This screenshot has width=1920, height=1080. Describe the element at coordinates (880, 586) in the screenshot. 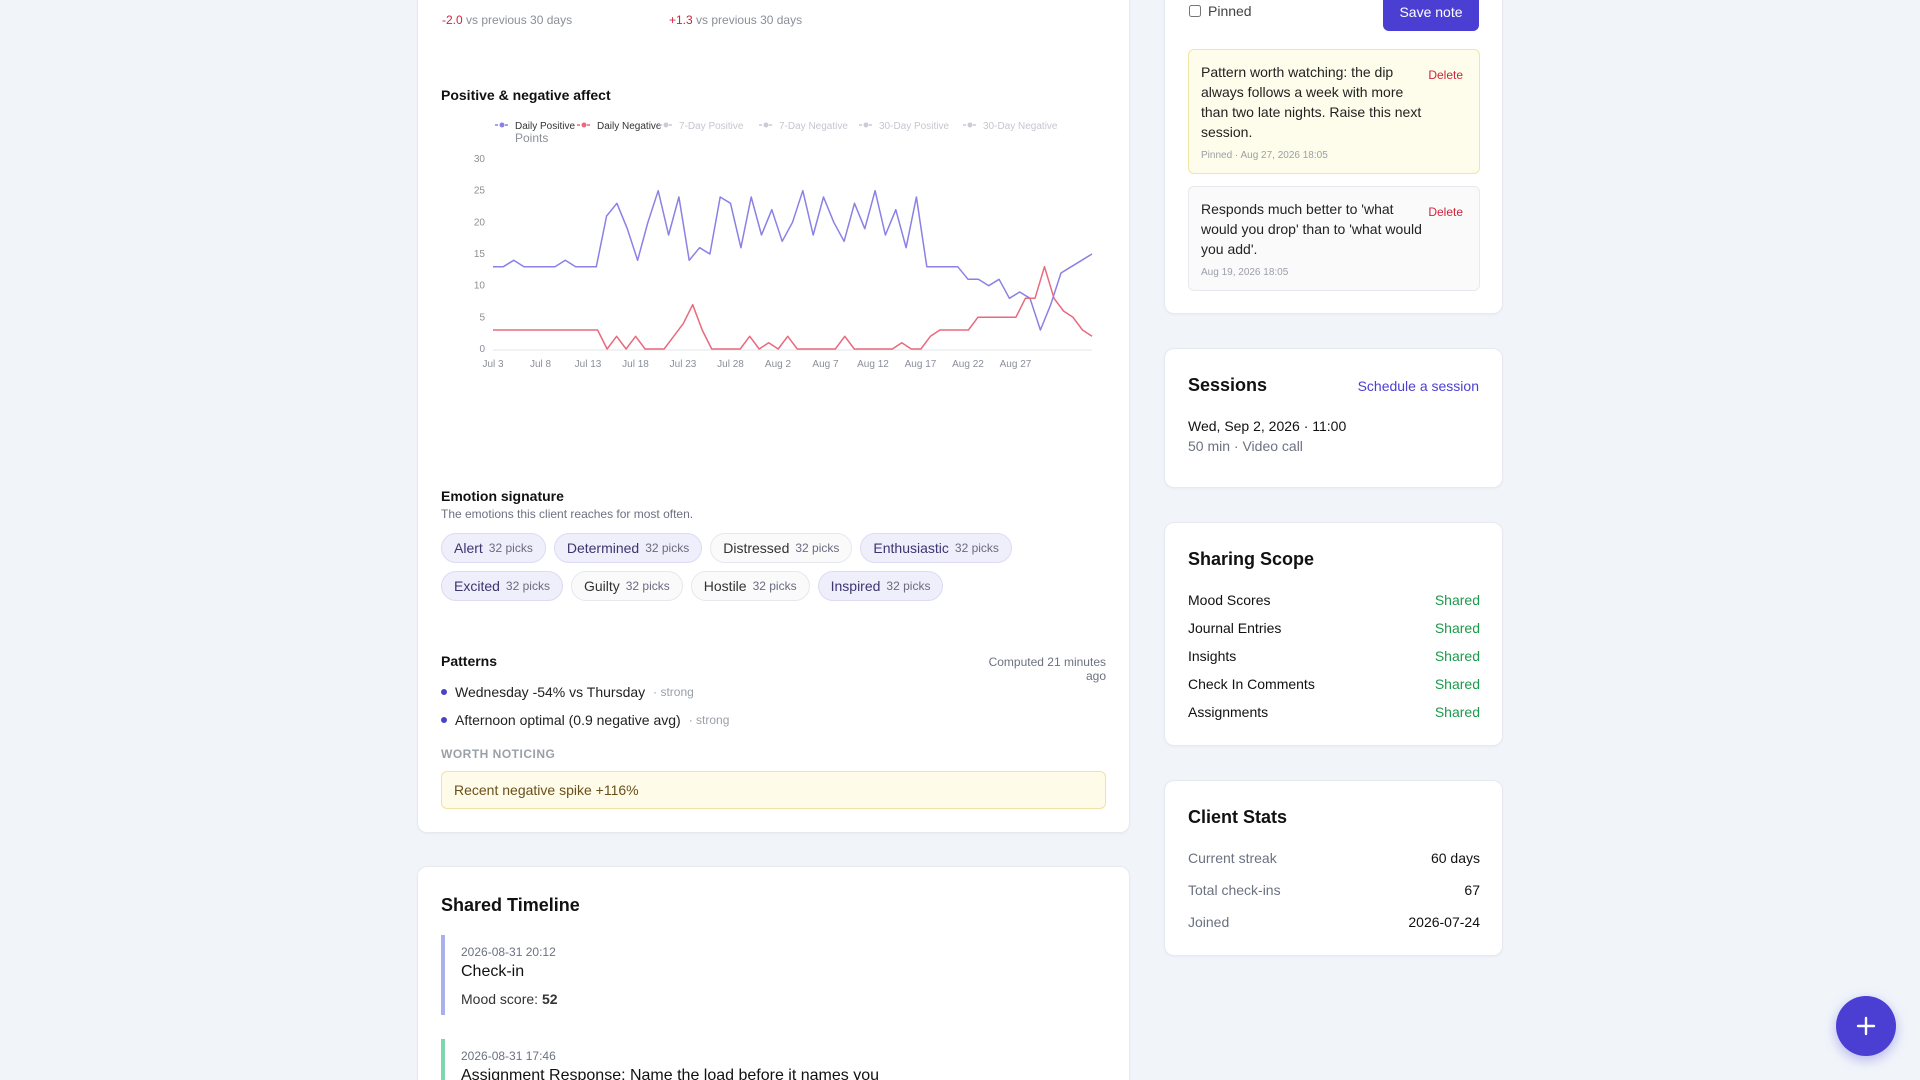

I see `emotion-chip: Inspired 32 picks` at that location.